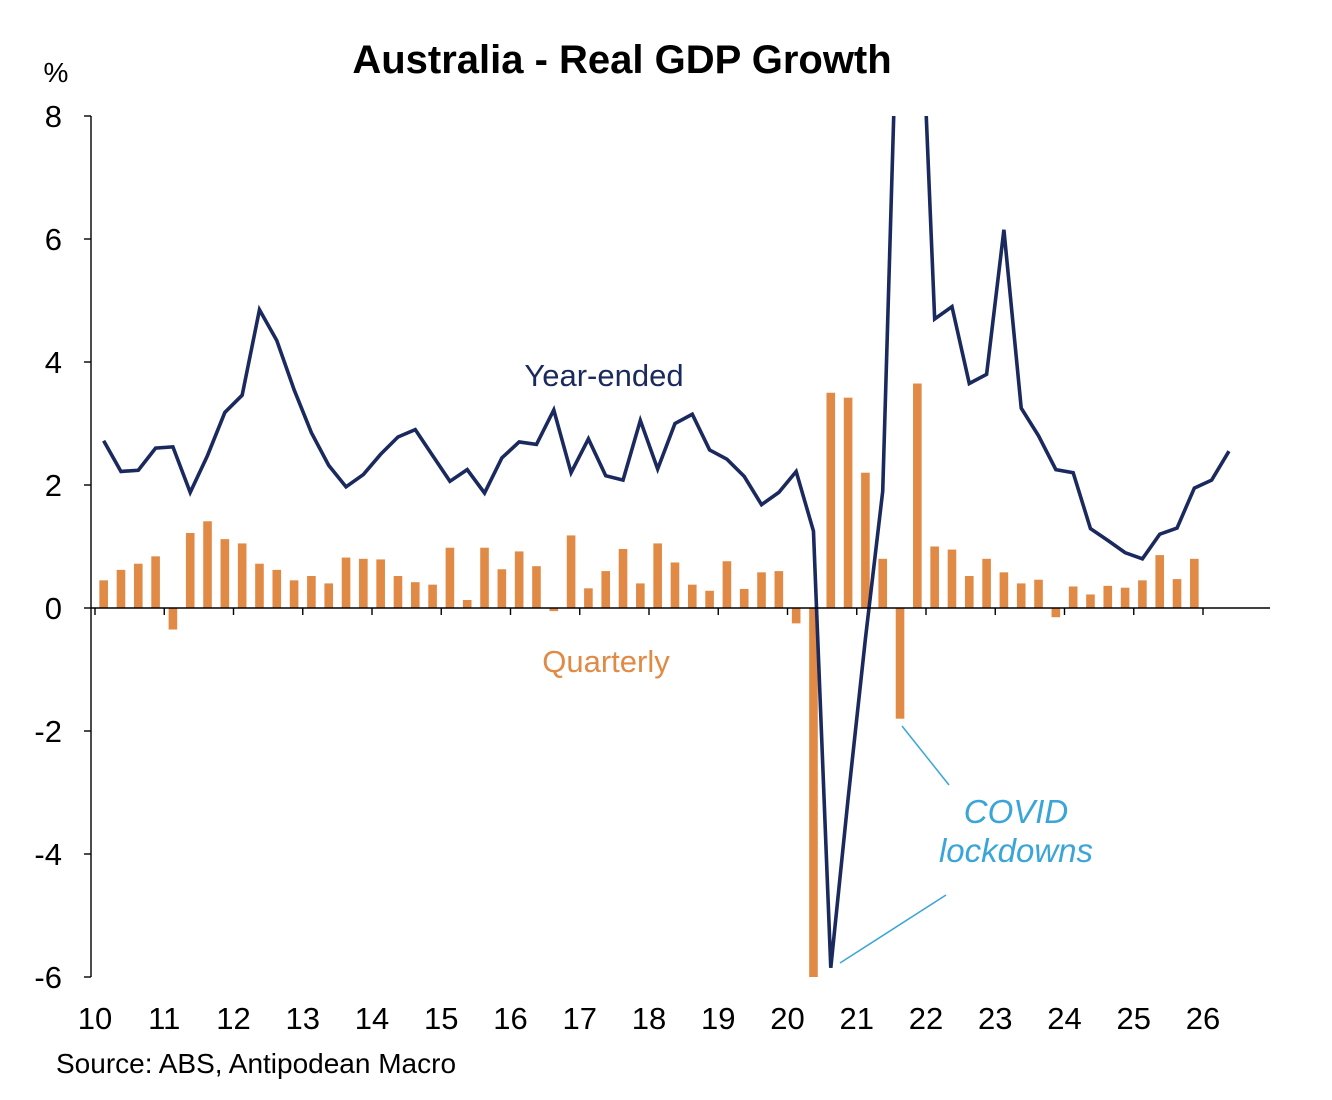 This screenshot has height=1100, width=1332. What do you see at coordinates (925, 755) in the screenshot?
I see `covid-leader-line-upper` at bounding box center [925, 755].